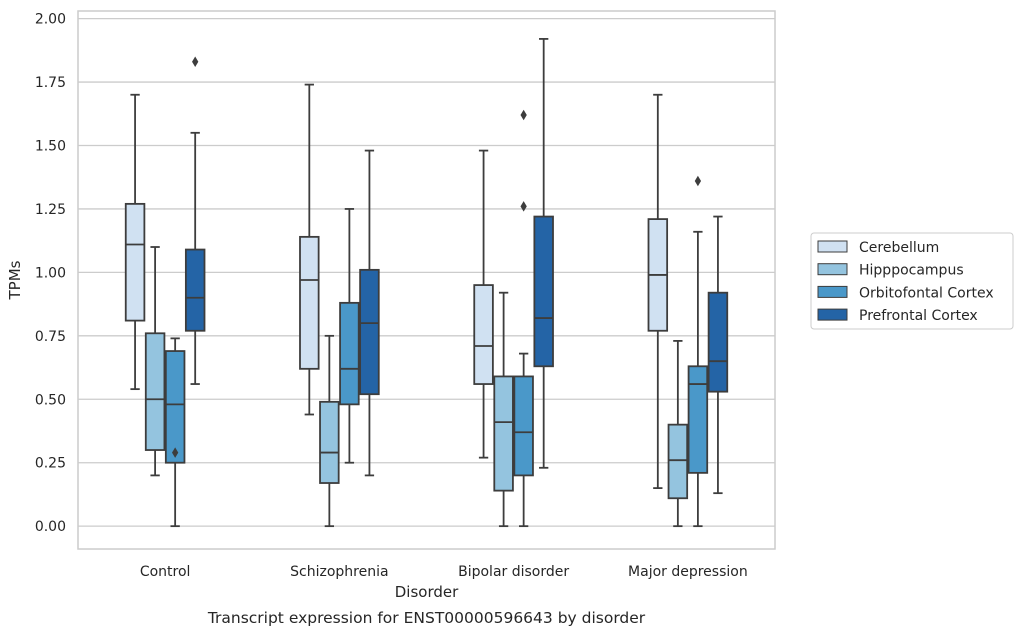 This screenshot has height=636, width=1023. Describe the element at coordinates (339, 572) in the screenshot. I see `x-tick-label: Schizophrenia` at that location.